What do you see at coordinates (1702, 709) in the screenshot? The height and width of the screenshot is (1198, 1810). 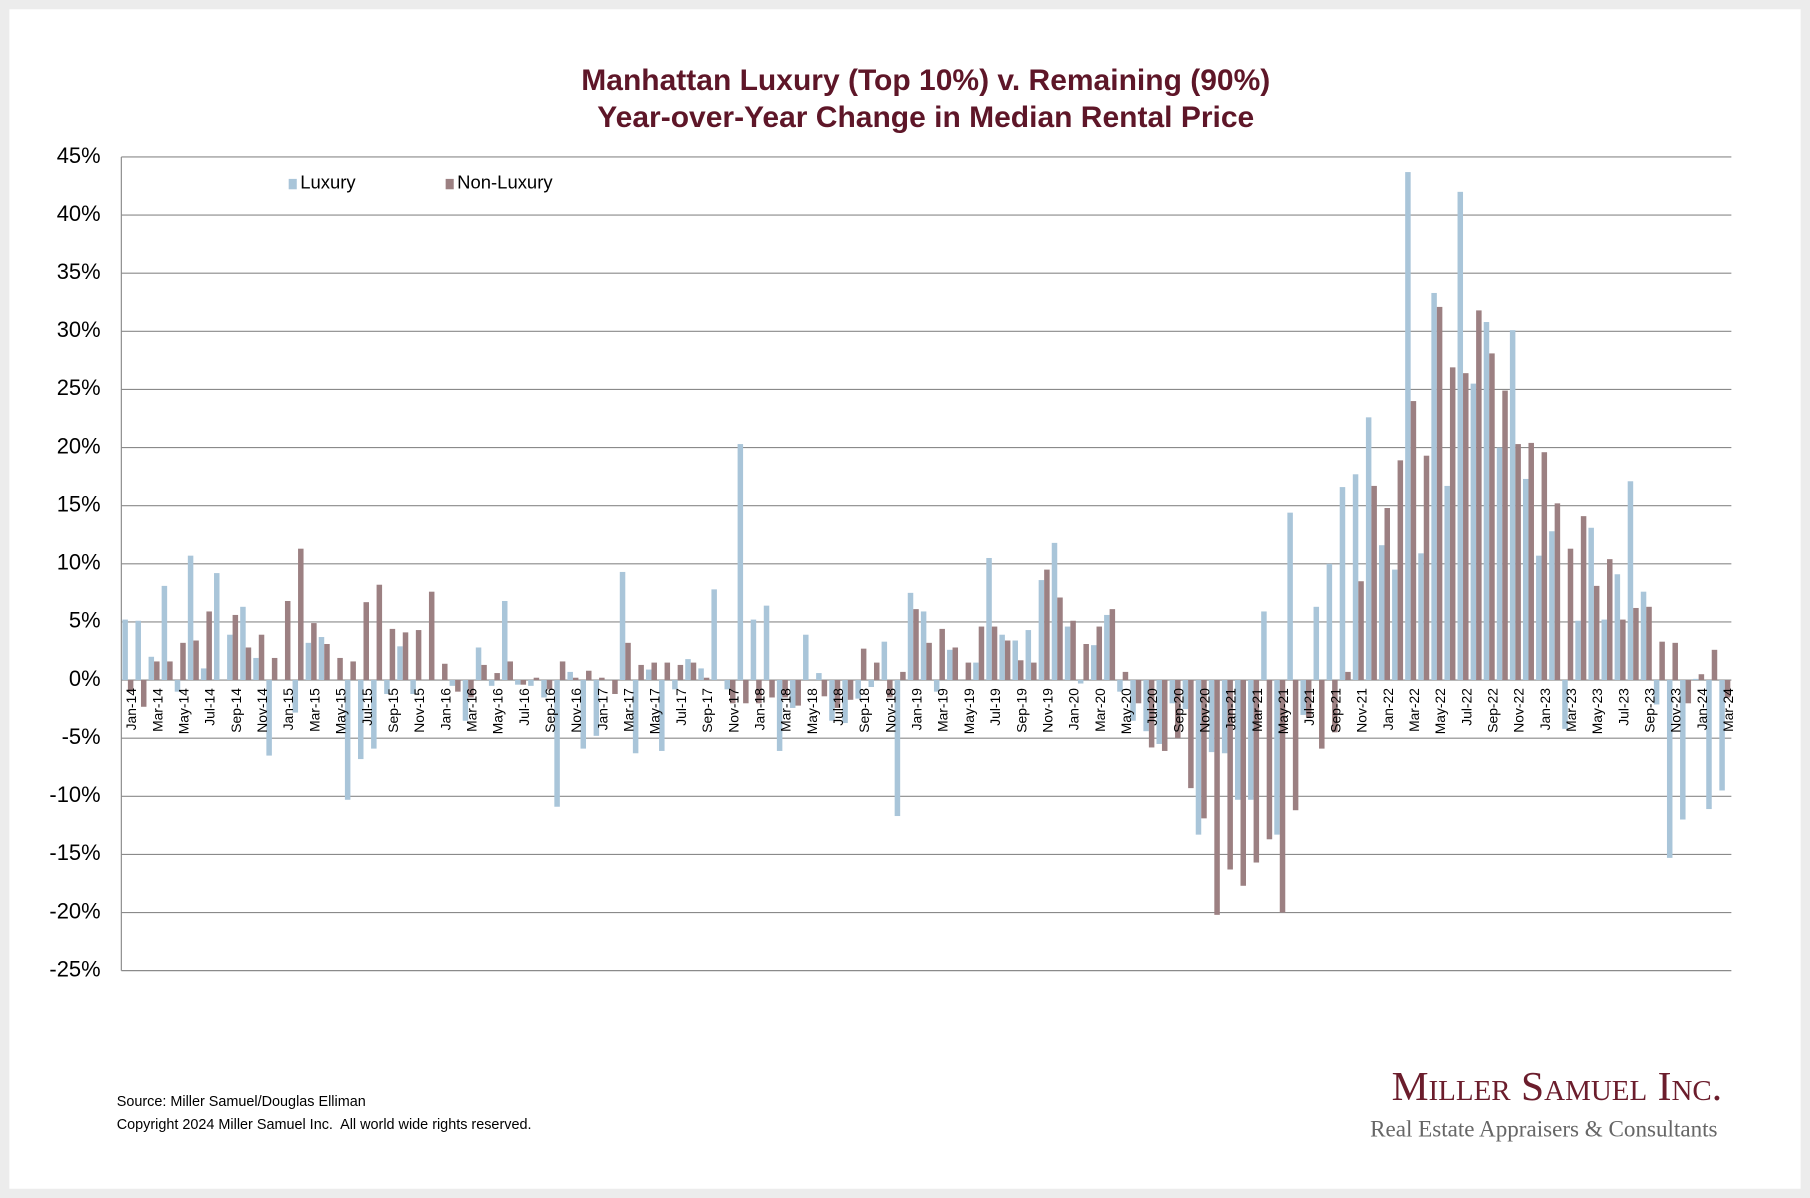 I see `x-tick-label: Jan-24` at bounding box center [1702, 709].